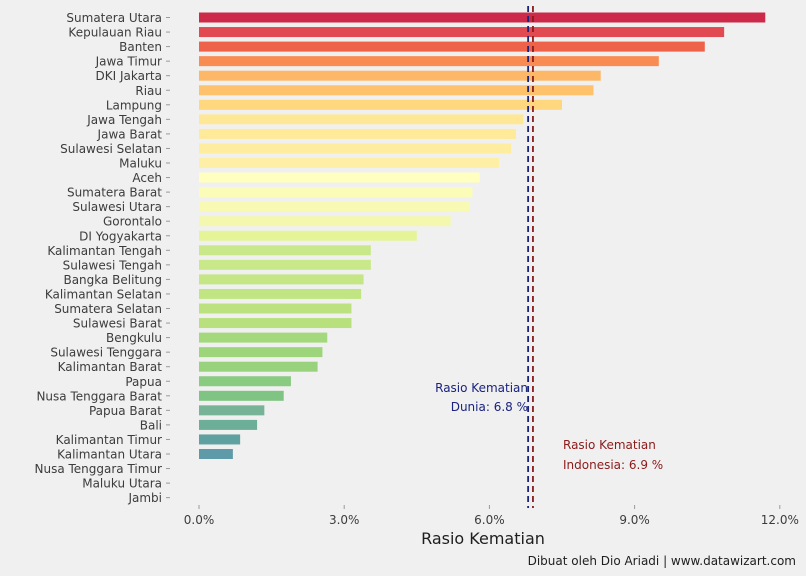 Image resolution: width=806 pixels, height=576 pixels. Describe the element at coordinates (355, 148) in the screenshot. I see `bar-sulawesi-selatan` at that location.